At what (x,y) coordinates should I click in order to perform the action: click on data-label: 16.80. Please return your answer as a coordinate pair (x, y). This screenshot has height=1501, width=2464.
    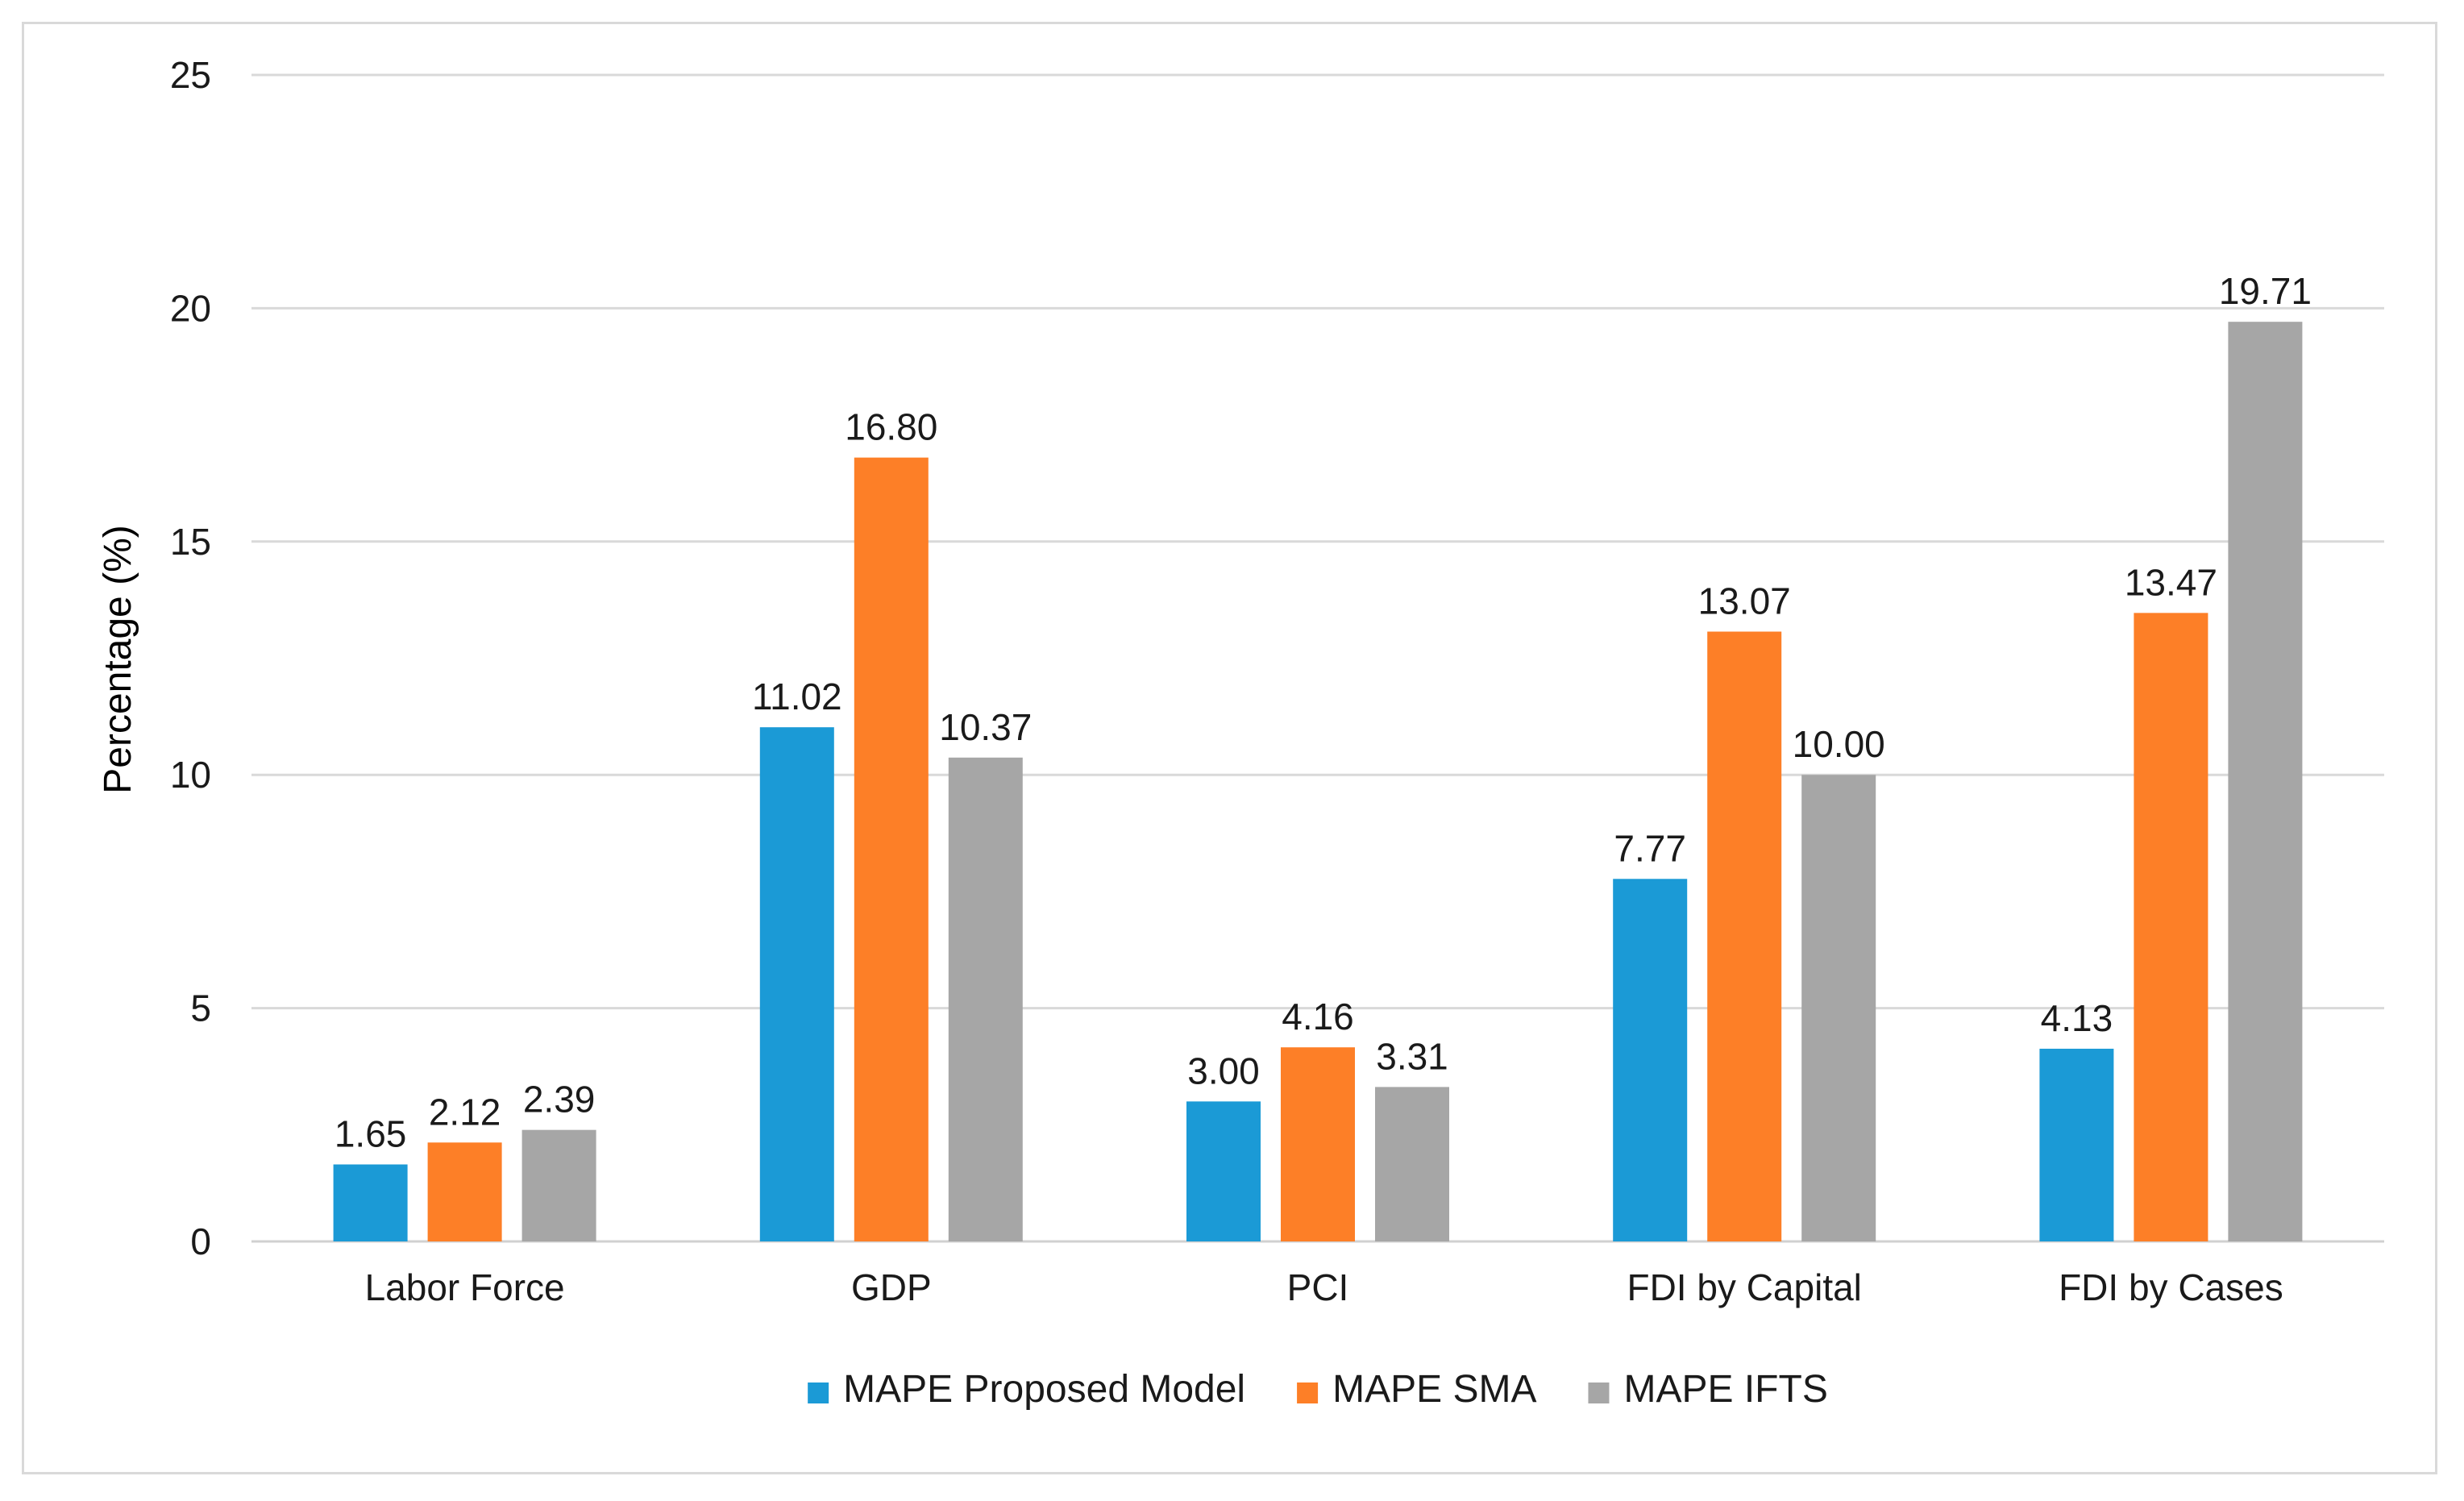
    Looking at the image, I should click on (891, 427).